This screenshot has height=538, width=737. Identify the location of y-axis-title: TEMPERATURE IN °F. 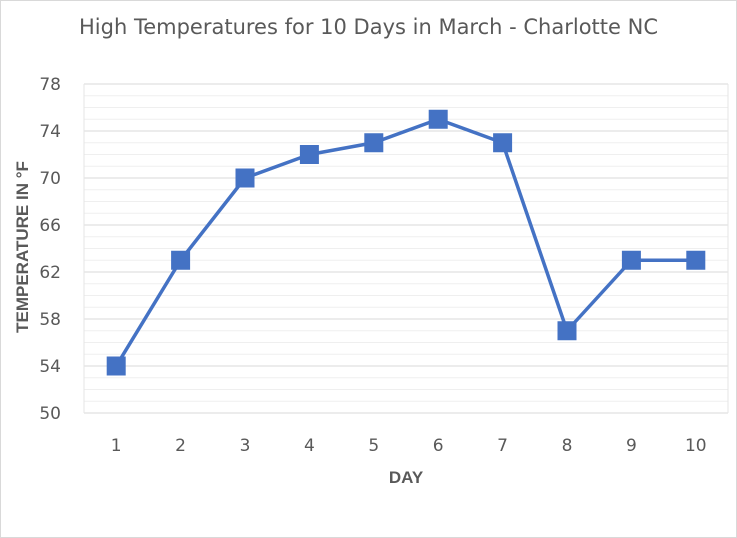
(22, 247).